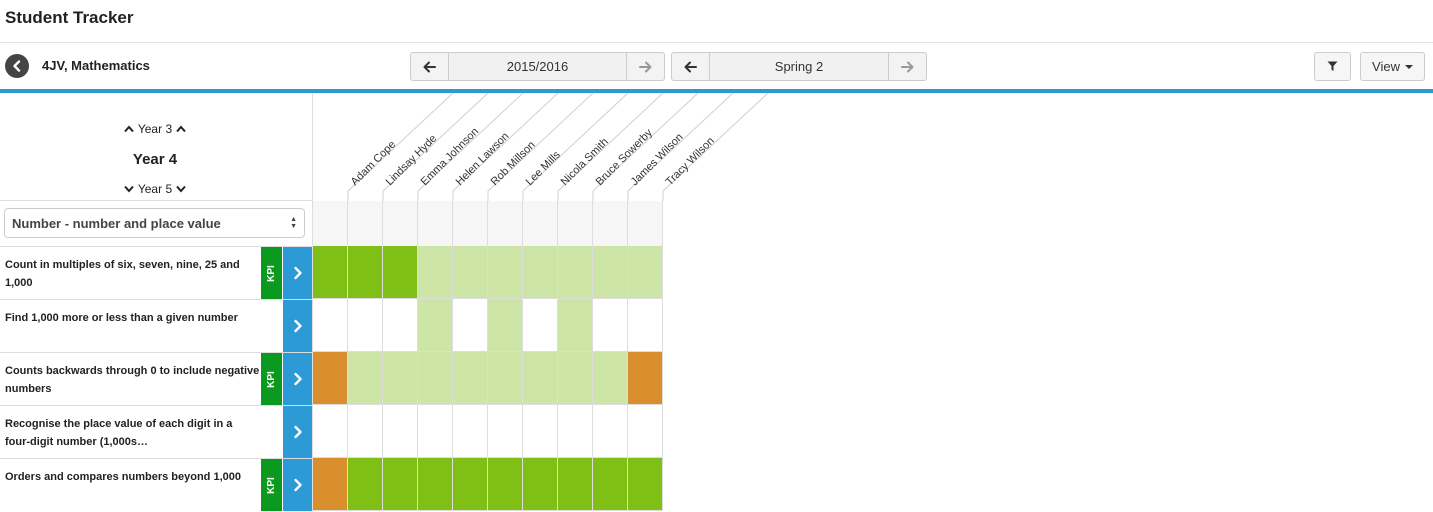 Image resolution: width=1433 pixels, height=512 pixels. Describe the element at coordinates (907, 66) in the screenshot. I see `next-term-button` at that location.